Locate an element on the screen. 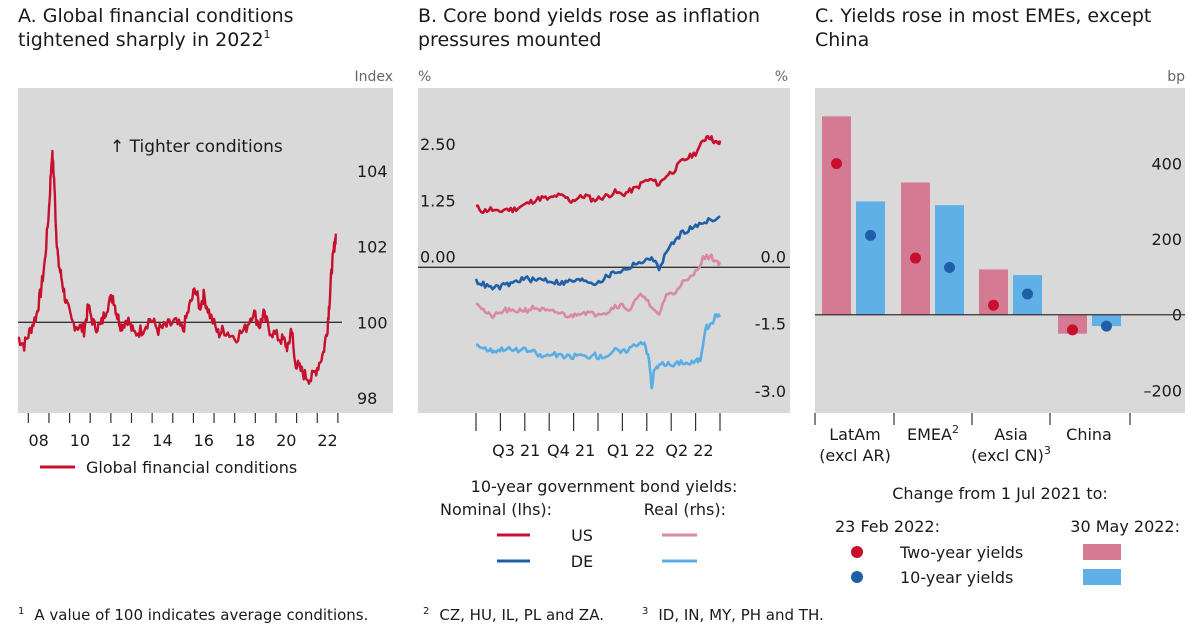  panel-c-legend-title: Change from 1 Jul 2021 to: is located at coordinates (1000, 493).